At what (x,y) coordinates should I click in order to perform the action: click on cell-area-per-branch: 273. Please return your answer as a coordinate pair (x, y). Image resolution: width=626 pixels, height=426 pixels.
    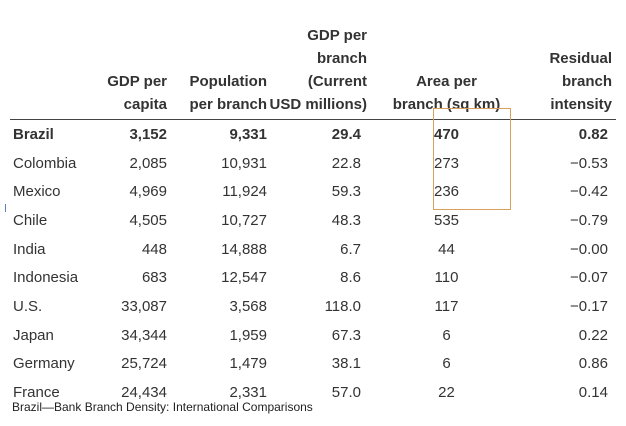
    Looking at the image, I should click on (446, 163).